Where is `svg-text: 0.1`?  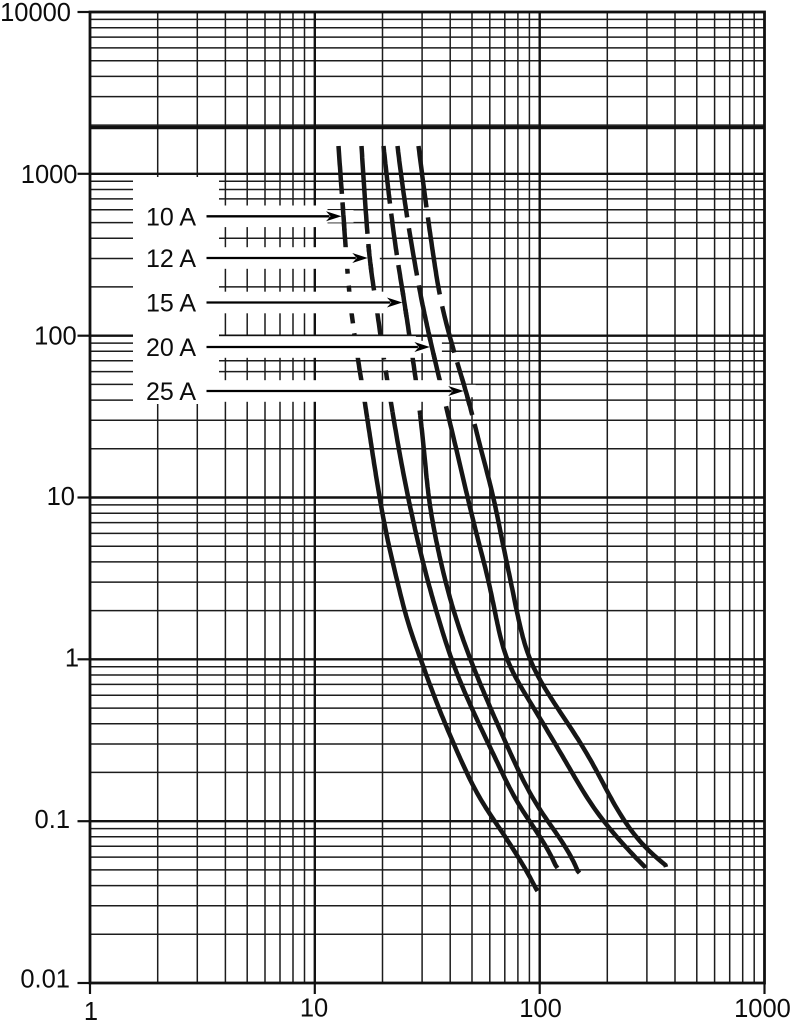 svg-text: 0.1 is located at coordinates (52, 820).